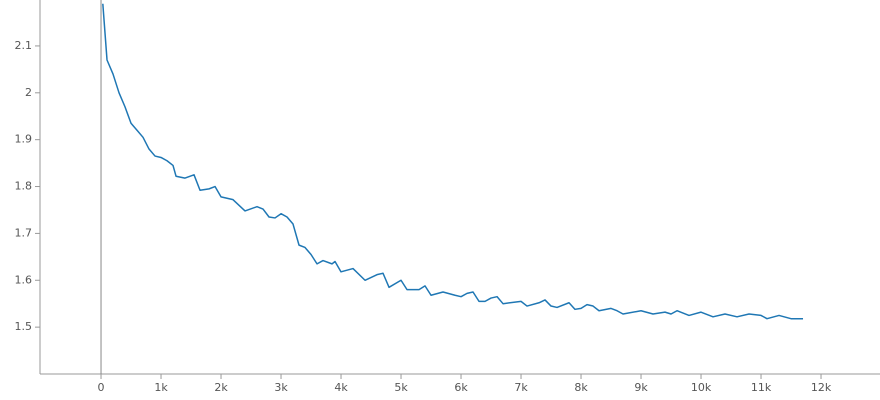 The image size is (880, 400). What do you see at coordinates (281, 387) in the screenshot?
I see `x-tick-label: 3k` at bounding box center [281, 387].